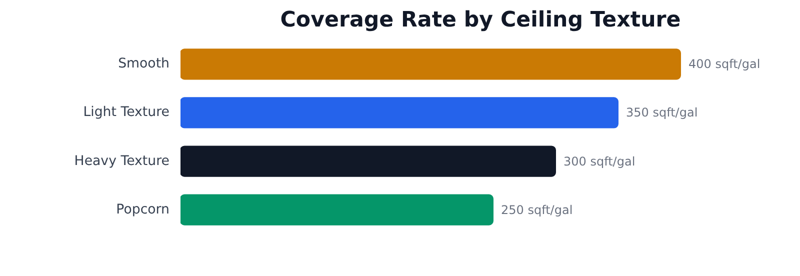 Image resolution: width=800 pixels, height=276 pixels. Describe the element at coordinates (724, 64) in the screenshot. I see `data-label: 400 sqft/gal` at that location.